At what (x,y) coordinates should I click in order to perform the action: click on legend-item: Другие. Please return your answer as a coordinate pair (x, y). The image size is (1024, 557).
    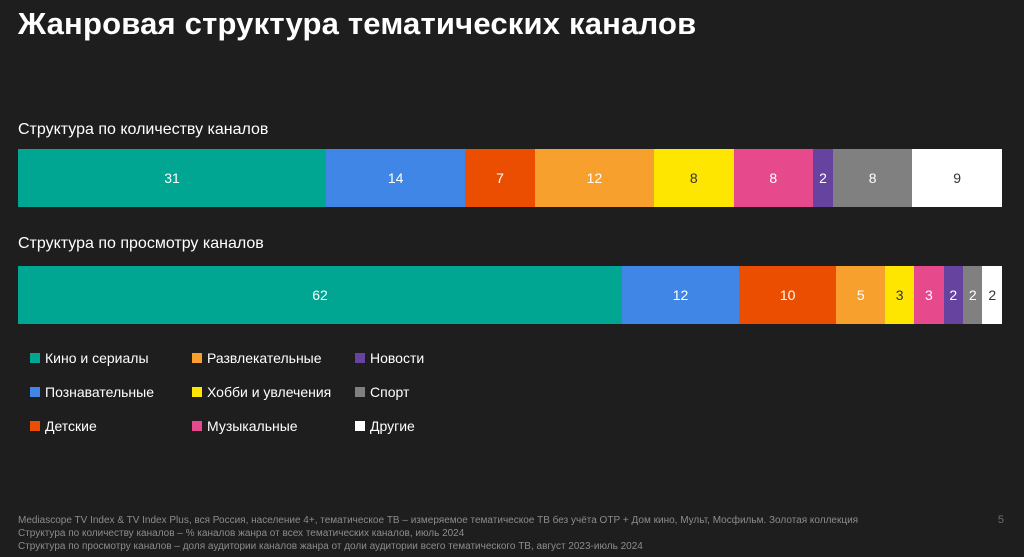
    Looking at the image, I should click on (385, 426).